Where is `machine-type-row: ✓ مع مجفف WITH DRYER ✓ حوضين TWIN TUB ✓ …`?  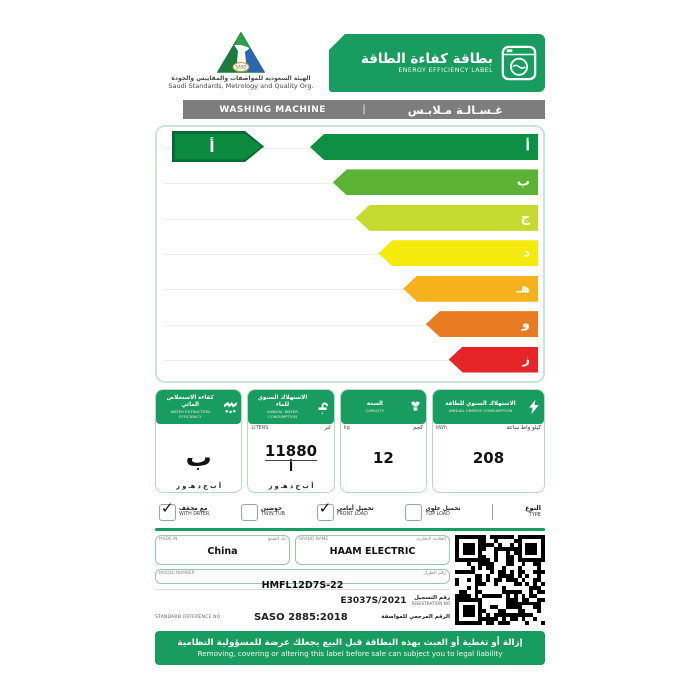 machine-type-row: ✓ مع مجفف WITH DRYER ✓ حوضين TWIN TUB ✓ … is located at coordinates (350, 512).